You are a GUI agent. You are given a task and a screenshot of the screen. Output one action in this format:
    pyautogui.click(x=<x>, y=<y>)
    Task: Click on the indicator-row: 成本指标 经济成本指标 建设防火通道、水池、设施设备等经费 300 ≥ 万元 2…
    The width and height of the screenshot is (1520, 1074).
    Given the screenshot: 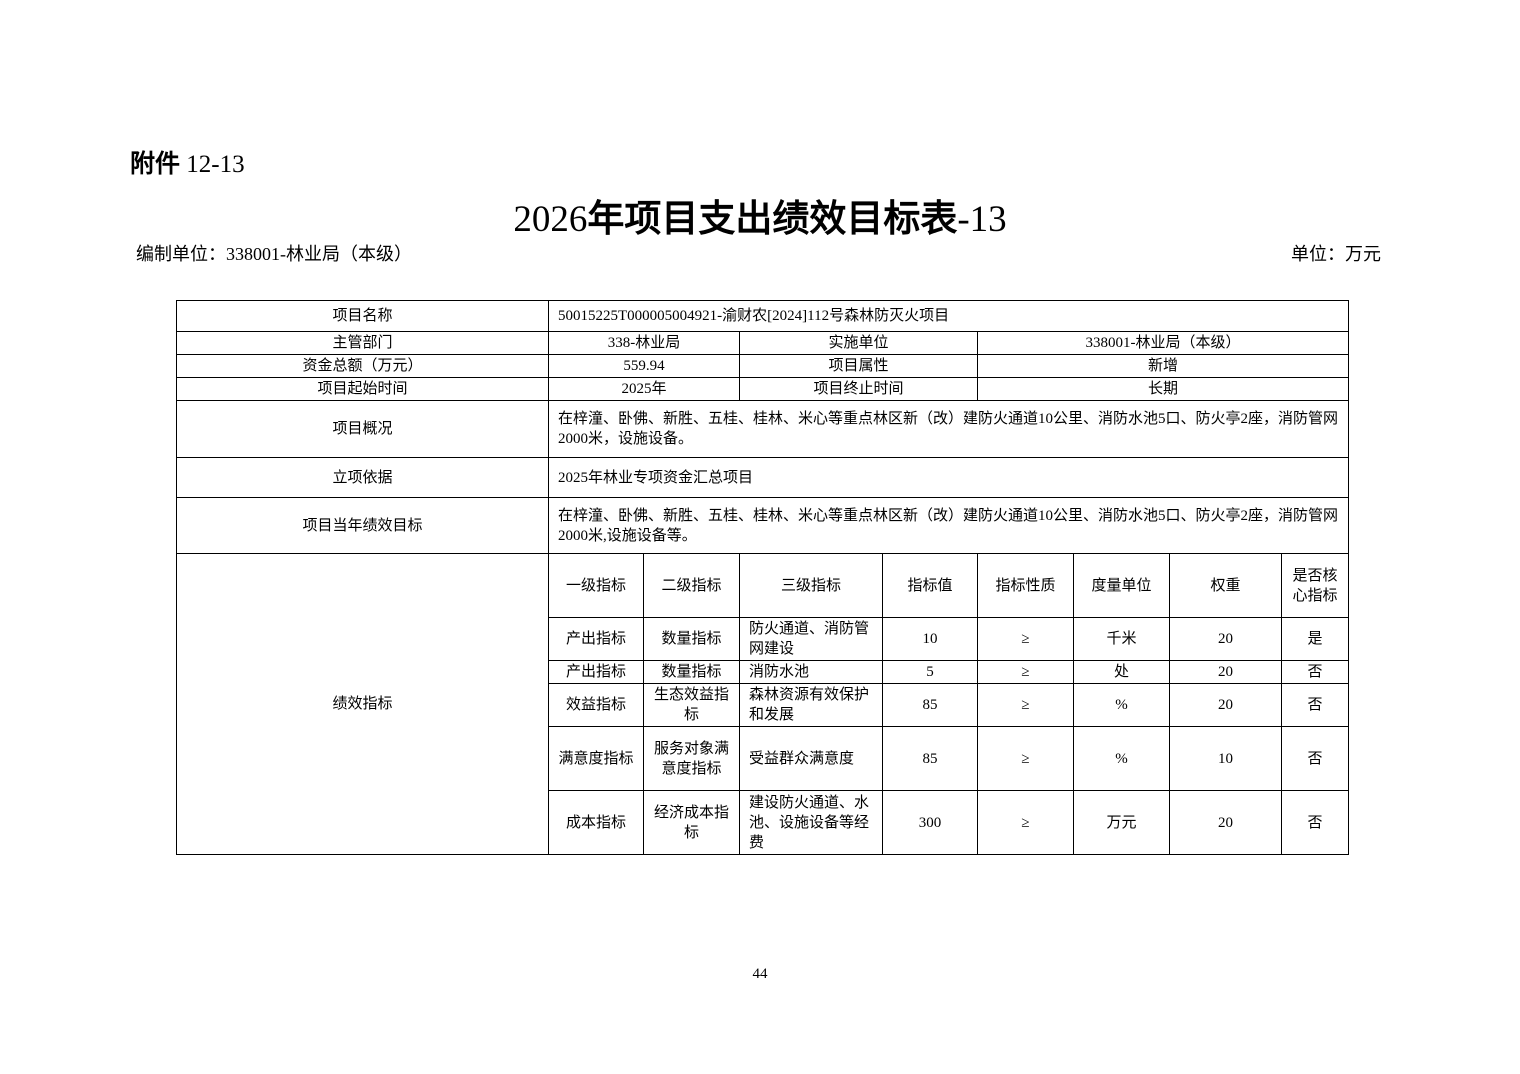 What is the action you would take?
    pyautogui.click(x=763, y=822)
    